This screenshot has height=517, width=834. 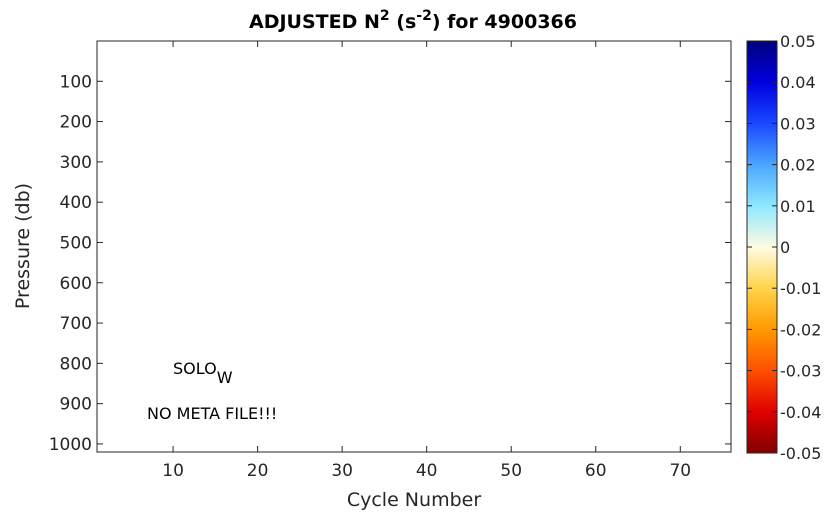 I want to click on colorbar-tick-label: 0, so click(x=785, y=247).